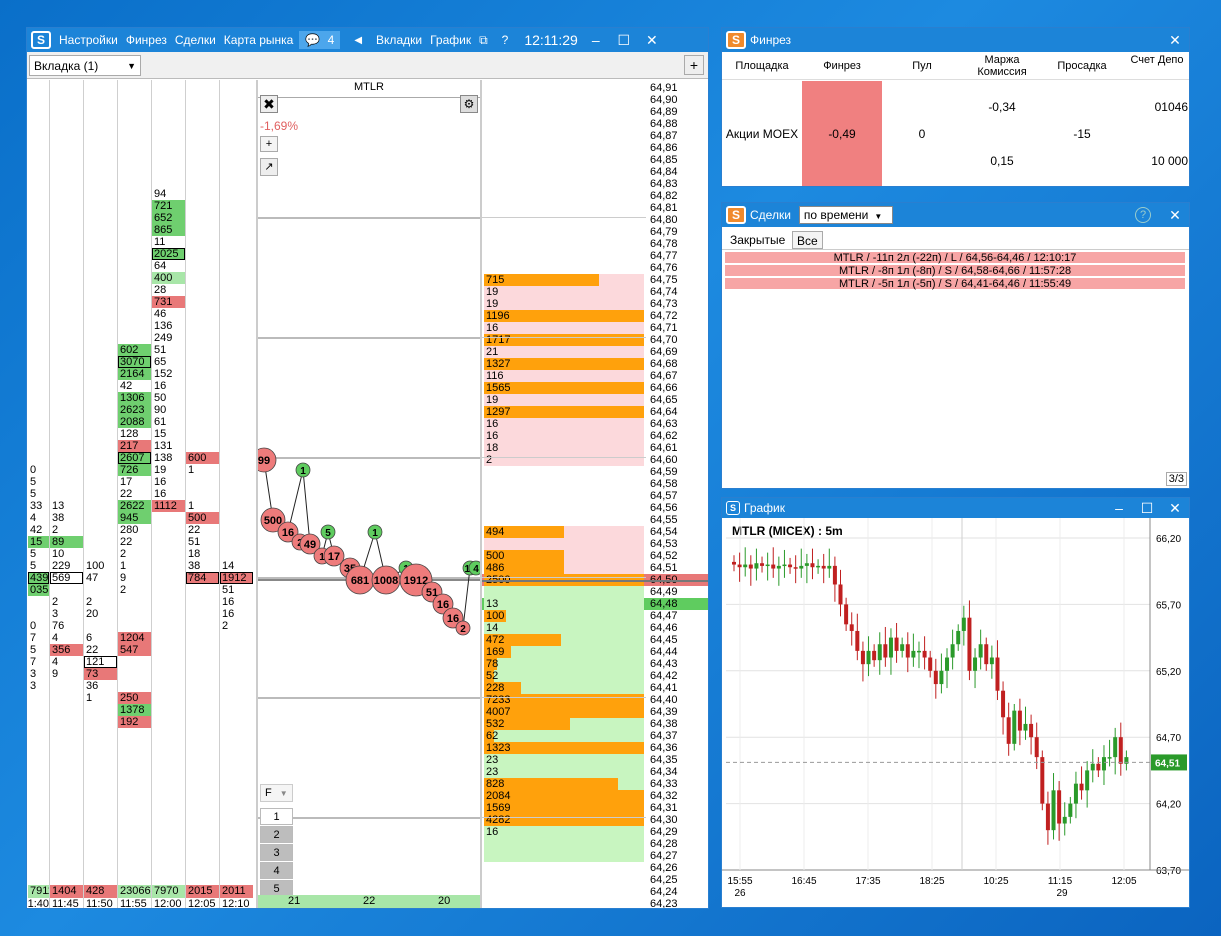 This screenshot has height=936, width=1221. Describe the element at coordinates (595, 292) in the screenshot. I see `ladder-row: 19 64,74` at that location.